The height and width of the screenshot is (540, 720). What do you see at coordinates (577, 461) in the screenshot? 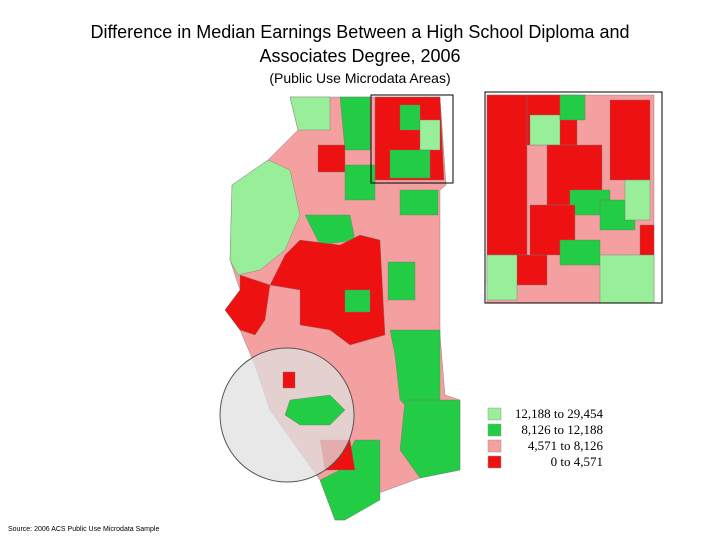
I see `legend-label: 0 to 4,571` at bounding box center [577, 461].